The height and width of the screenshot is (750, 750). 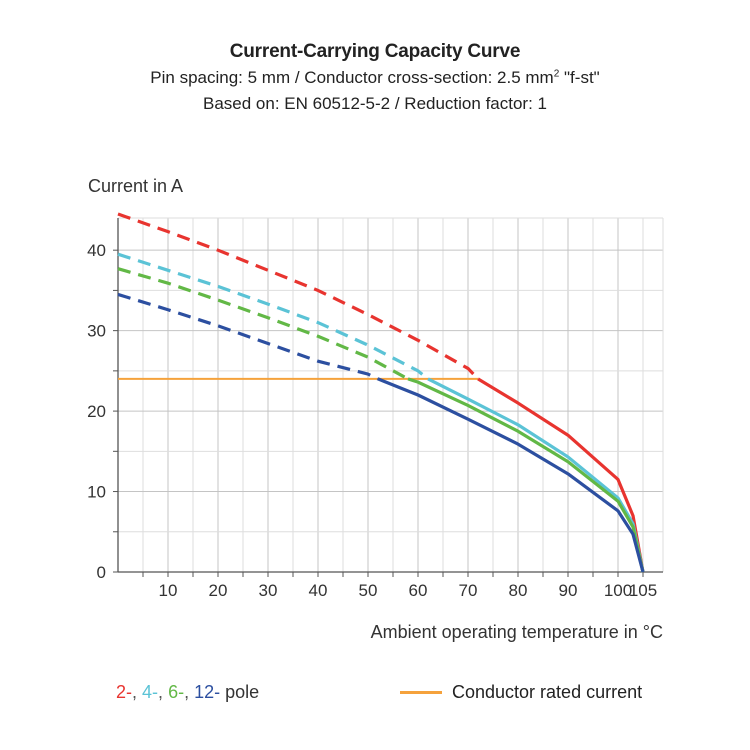 What do you see at coordinates (96, 411) in the screenshot?
I see `y-tick-label: 20` at bounding box center [96, 411].